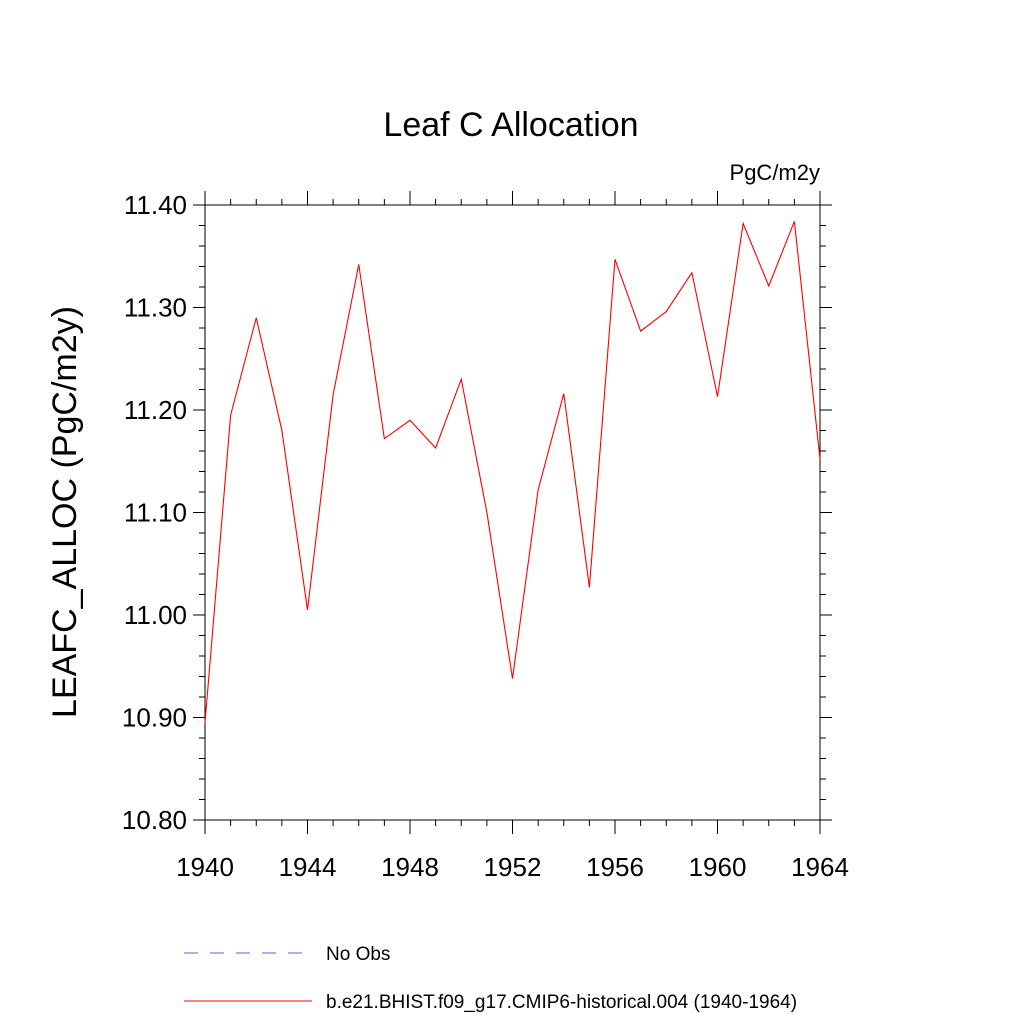 The width and height of the screenshot is (1024, 1024). What do you see at coordinates (155, 615) in the screenshot?
I see `y-tick-label: 11.00` at bounding box center [155, 615].